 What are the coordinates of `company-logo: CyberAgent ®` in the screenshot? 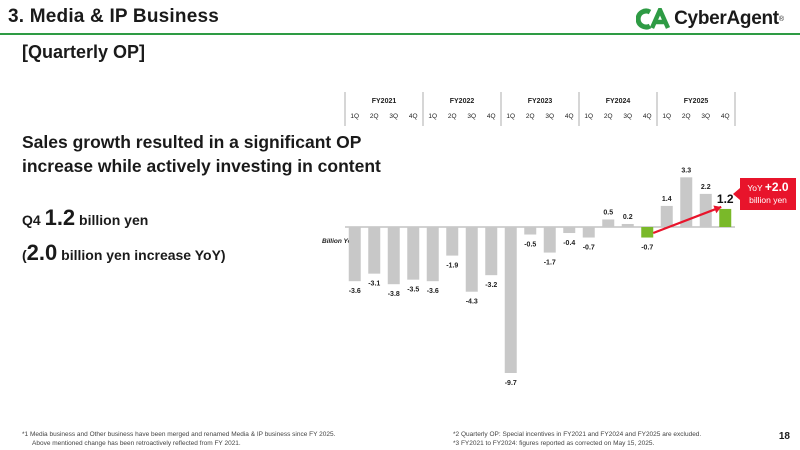 It's located at (710, 19).